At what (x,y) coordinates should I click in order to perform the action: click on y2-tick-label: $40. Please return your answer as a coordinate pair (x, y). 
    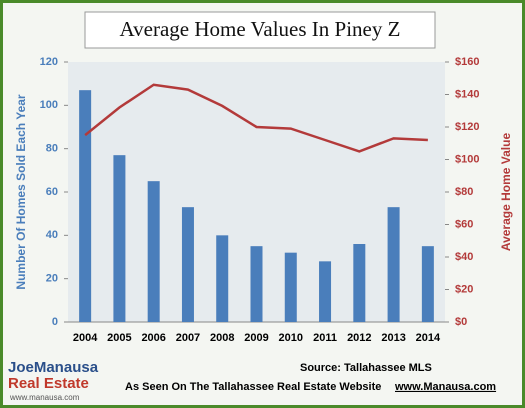
    Looking at the image, I should click on (464, 257).